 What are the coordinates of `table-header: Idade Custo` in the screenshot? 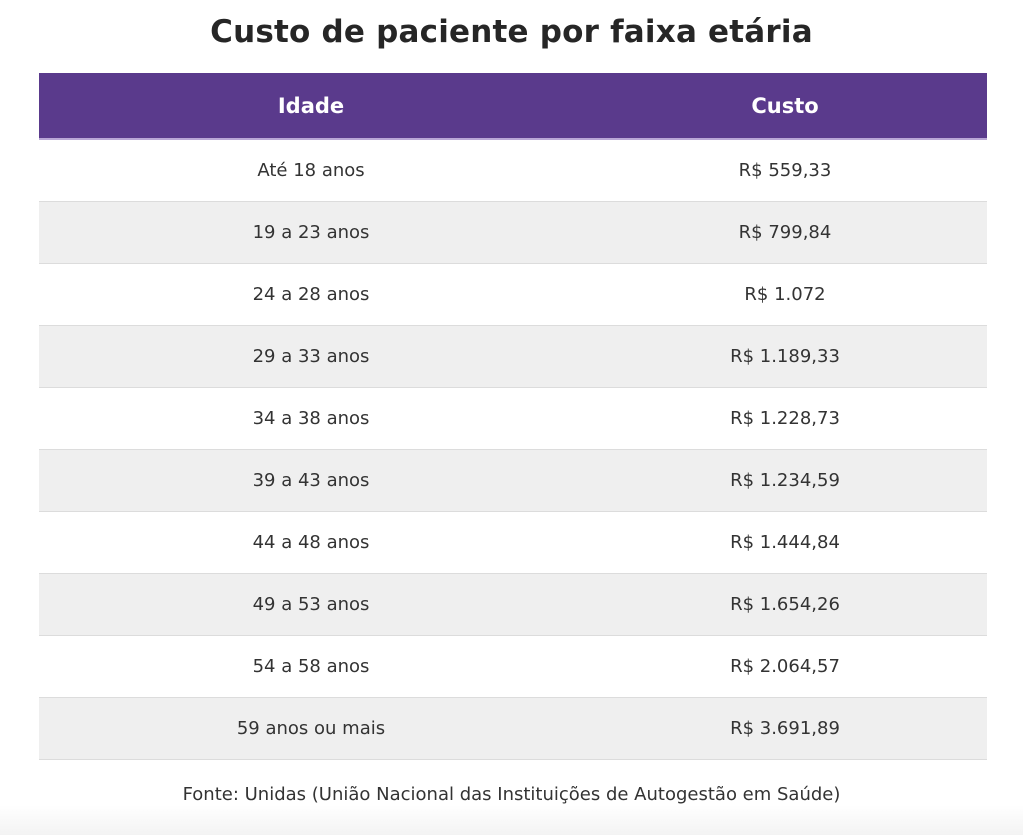 It's located at (513, 106).